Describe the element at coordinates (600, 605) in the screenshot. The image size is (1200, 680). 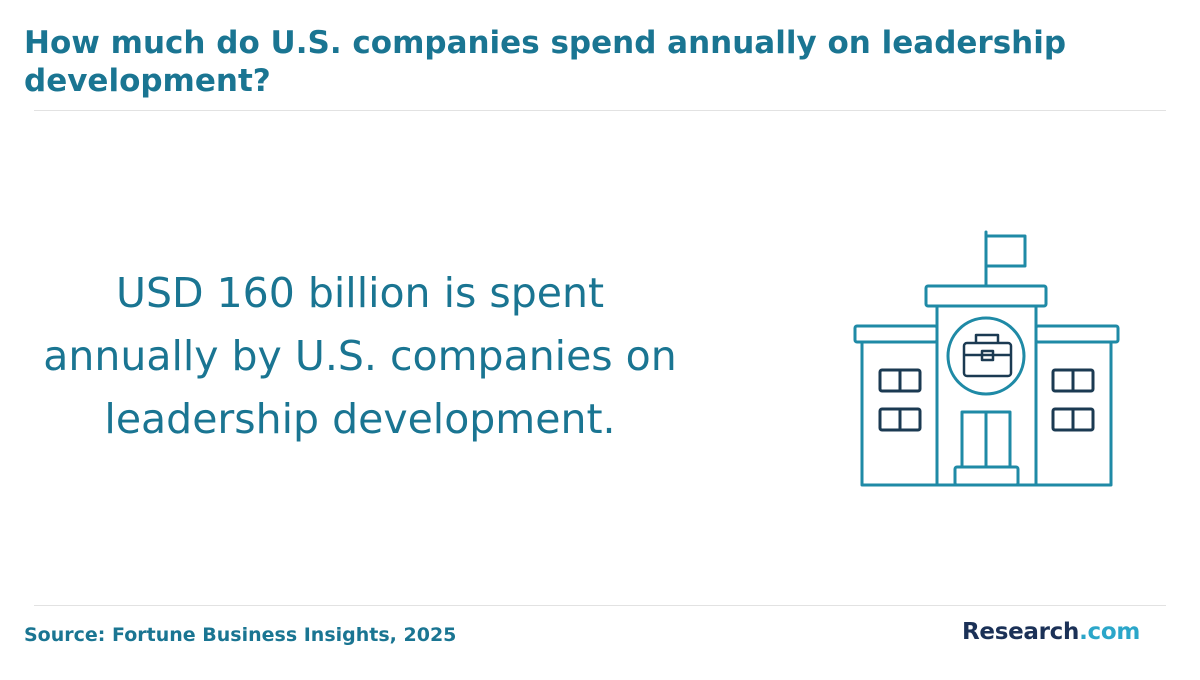
I see `footer-divider` at that location.